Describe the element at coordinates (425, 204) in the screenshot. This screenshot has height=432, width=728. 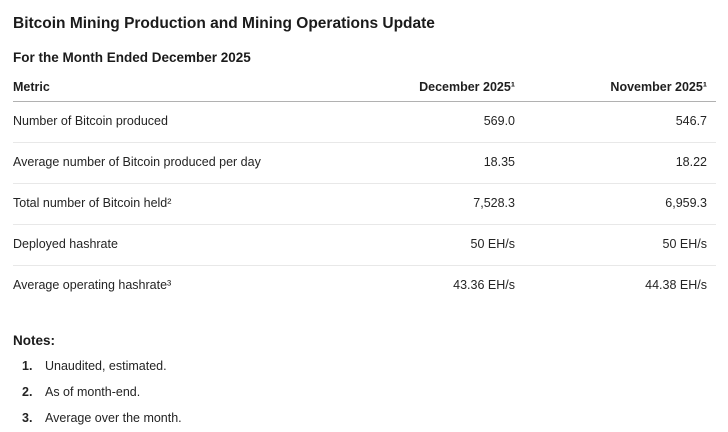
I see `december-value: 7,528.3` at that location.